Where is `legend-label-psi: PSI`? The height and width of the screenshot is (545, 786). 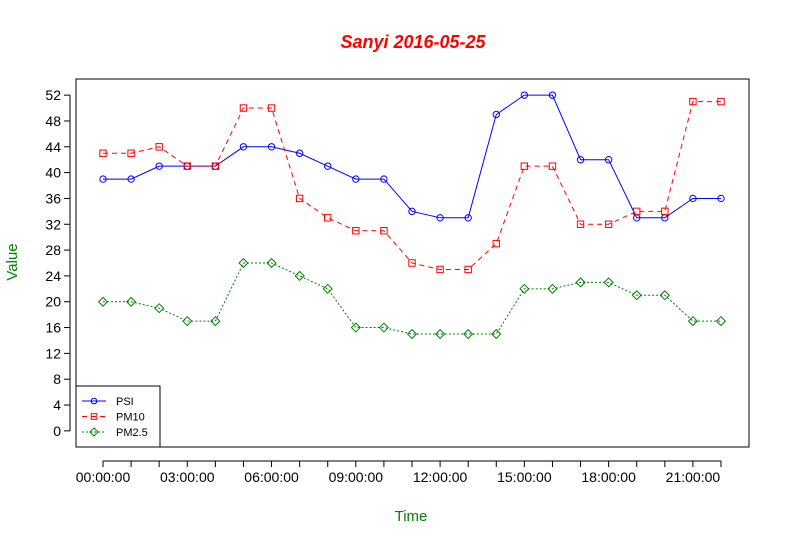
legend-label-psi: PSI is located at coordinates (125, 402).